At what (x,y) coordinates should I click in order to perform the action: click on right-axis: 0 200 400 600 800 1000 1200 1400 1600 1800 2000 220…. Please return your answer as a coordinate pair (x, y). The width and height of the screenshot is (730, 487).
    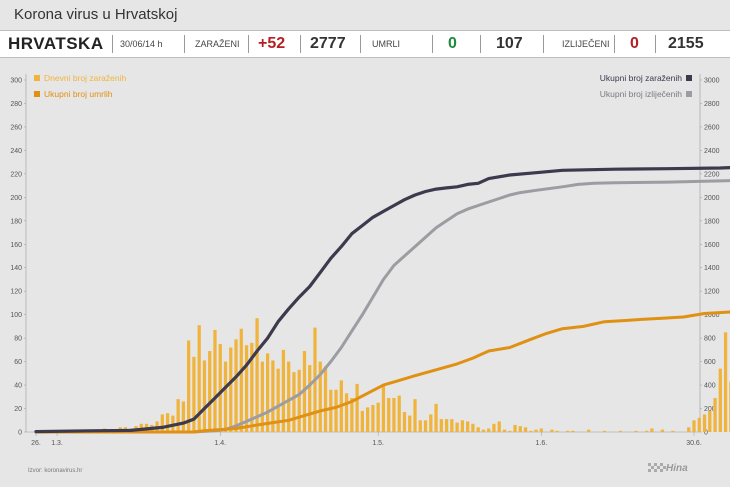
    Looking at the image, I should click on (709, 255).